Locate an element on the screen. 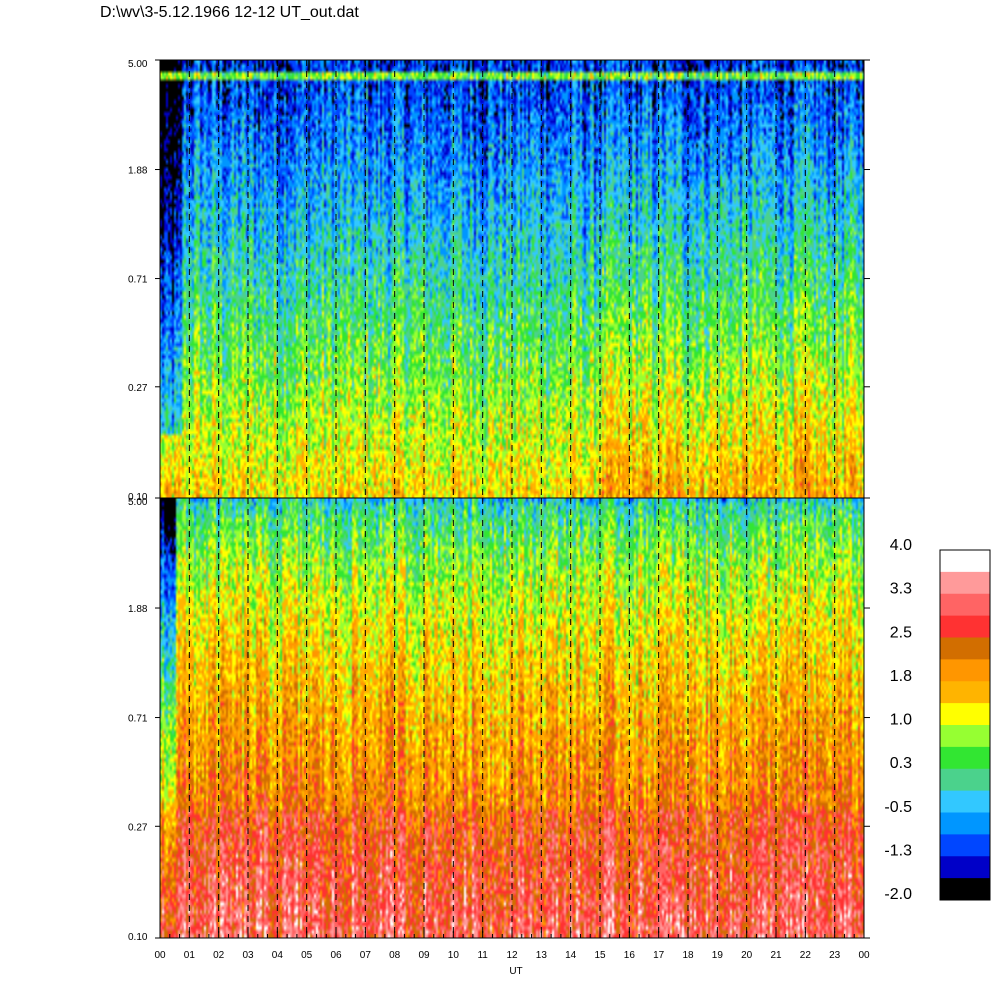 Image resolution: width=1000 pixels, height=1000 pixels. x-tick-label: 11 is located at coordinates (482, 955).